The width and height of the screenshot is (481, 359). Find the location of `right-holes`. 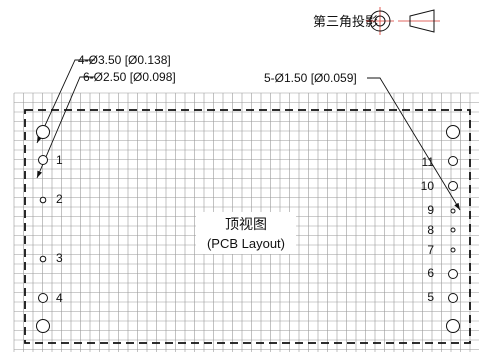

right-holes is located at coordinates (453, 229).